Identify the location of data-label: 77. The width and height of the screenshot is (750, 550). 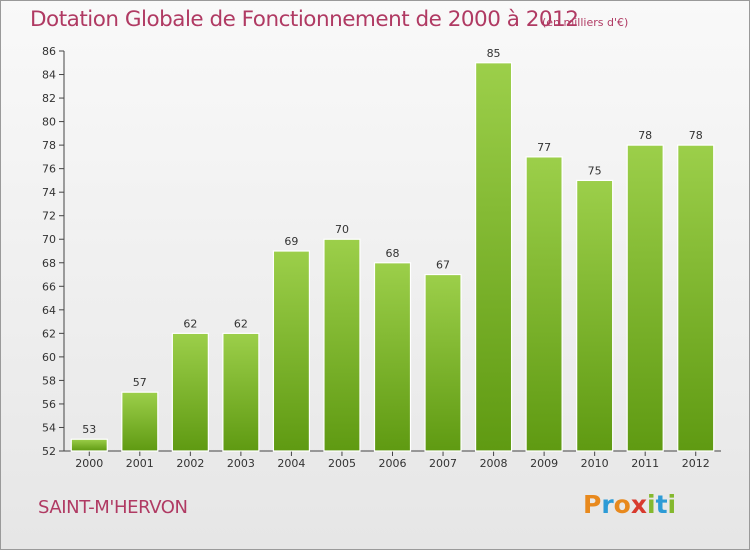
(544, 147).